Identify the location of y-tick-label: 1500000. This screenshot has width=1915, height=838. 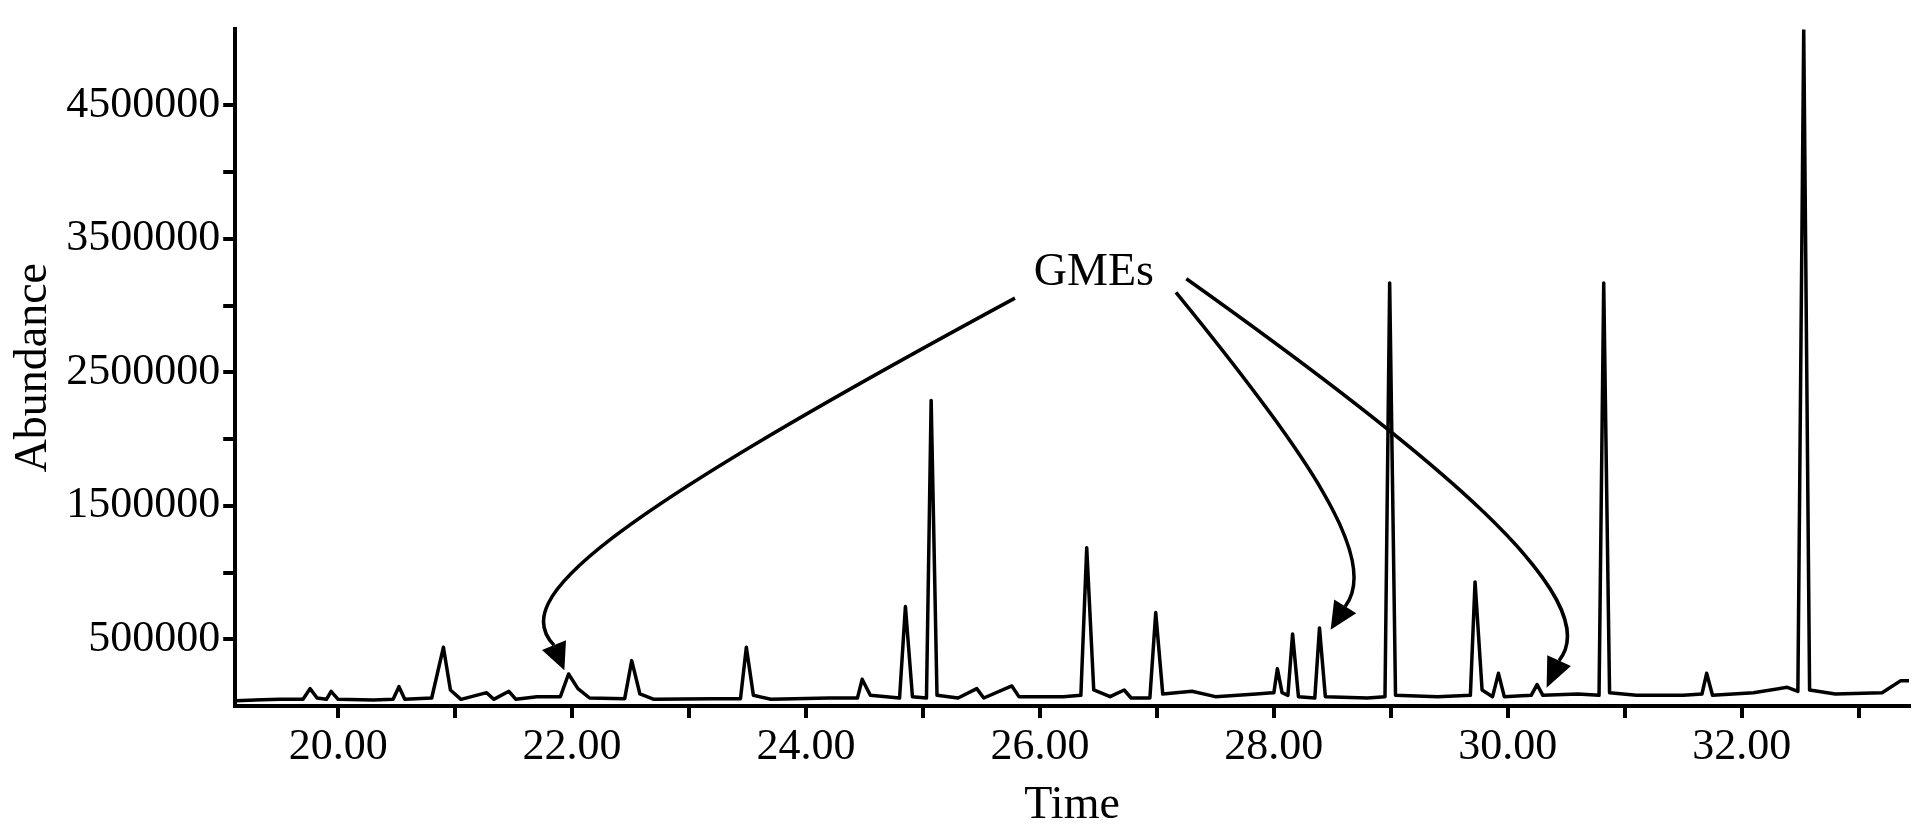
(143, 503).